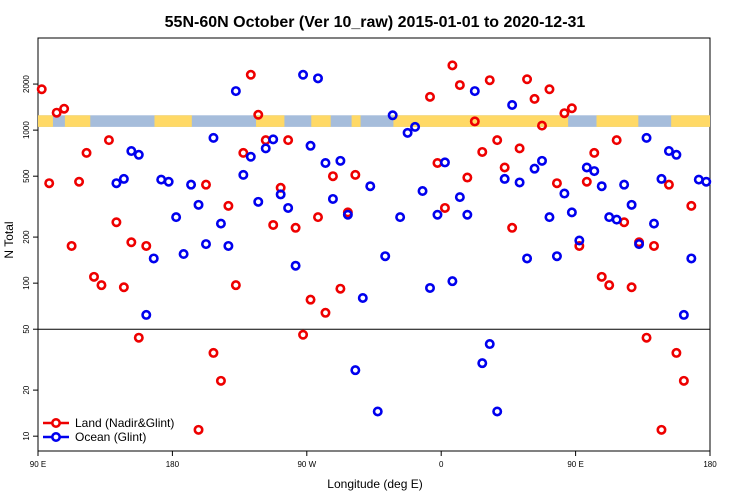 The image size is (750, 500). I want to click on x-axis-label: Longitude (deg E), so click(374, 484).